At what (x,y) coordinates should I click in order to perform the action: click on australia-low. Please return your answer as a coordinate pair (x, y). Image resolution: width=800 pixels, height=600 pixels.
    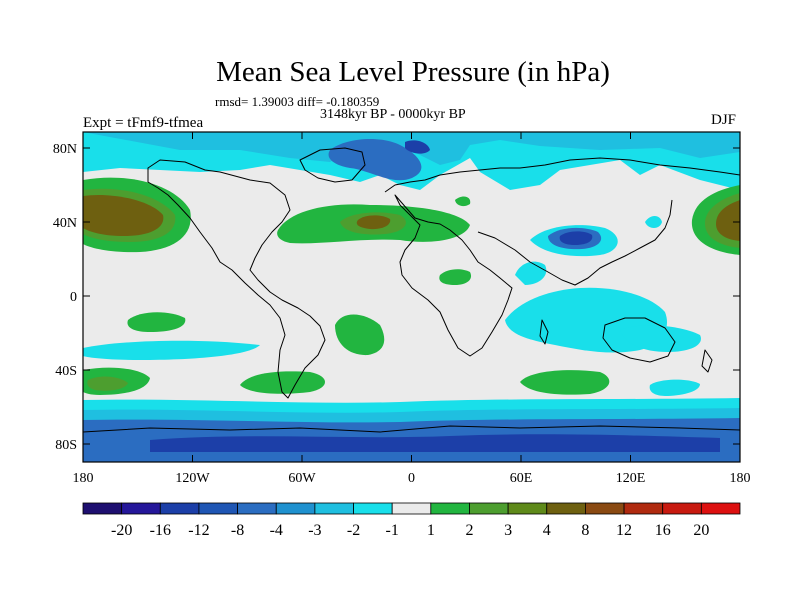
    Looking at the image, I should click on (660, 338).